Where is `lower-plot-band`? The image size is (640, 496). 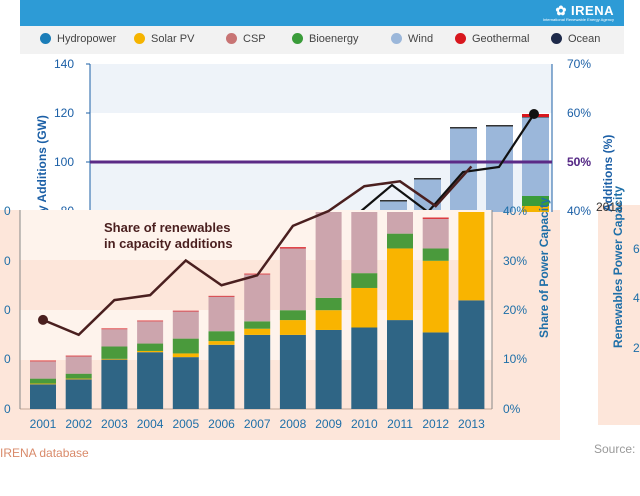
lower-plot-band is located at coordinates (256, 235).